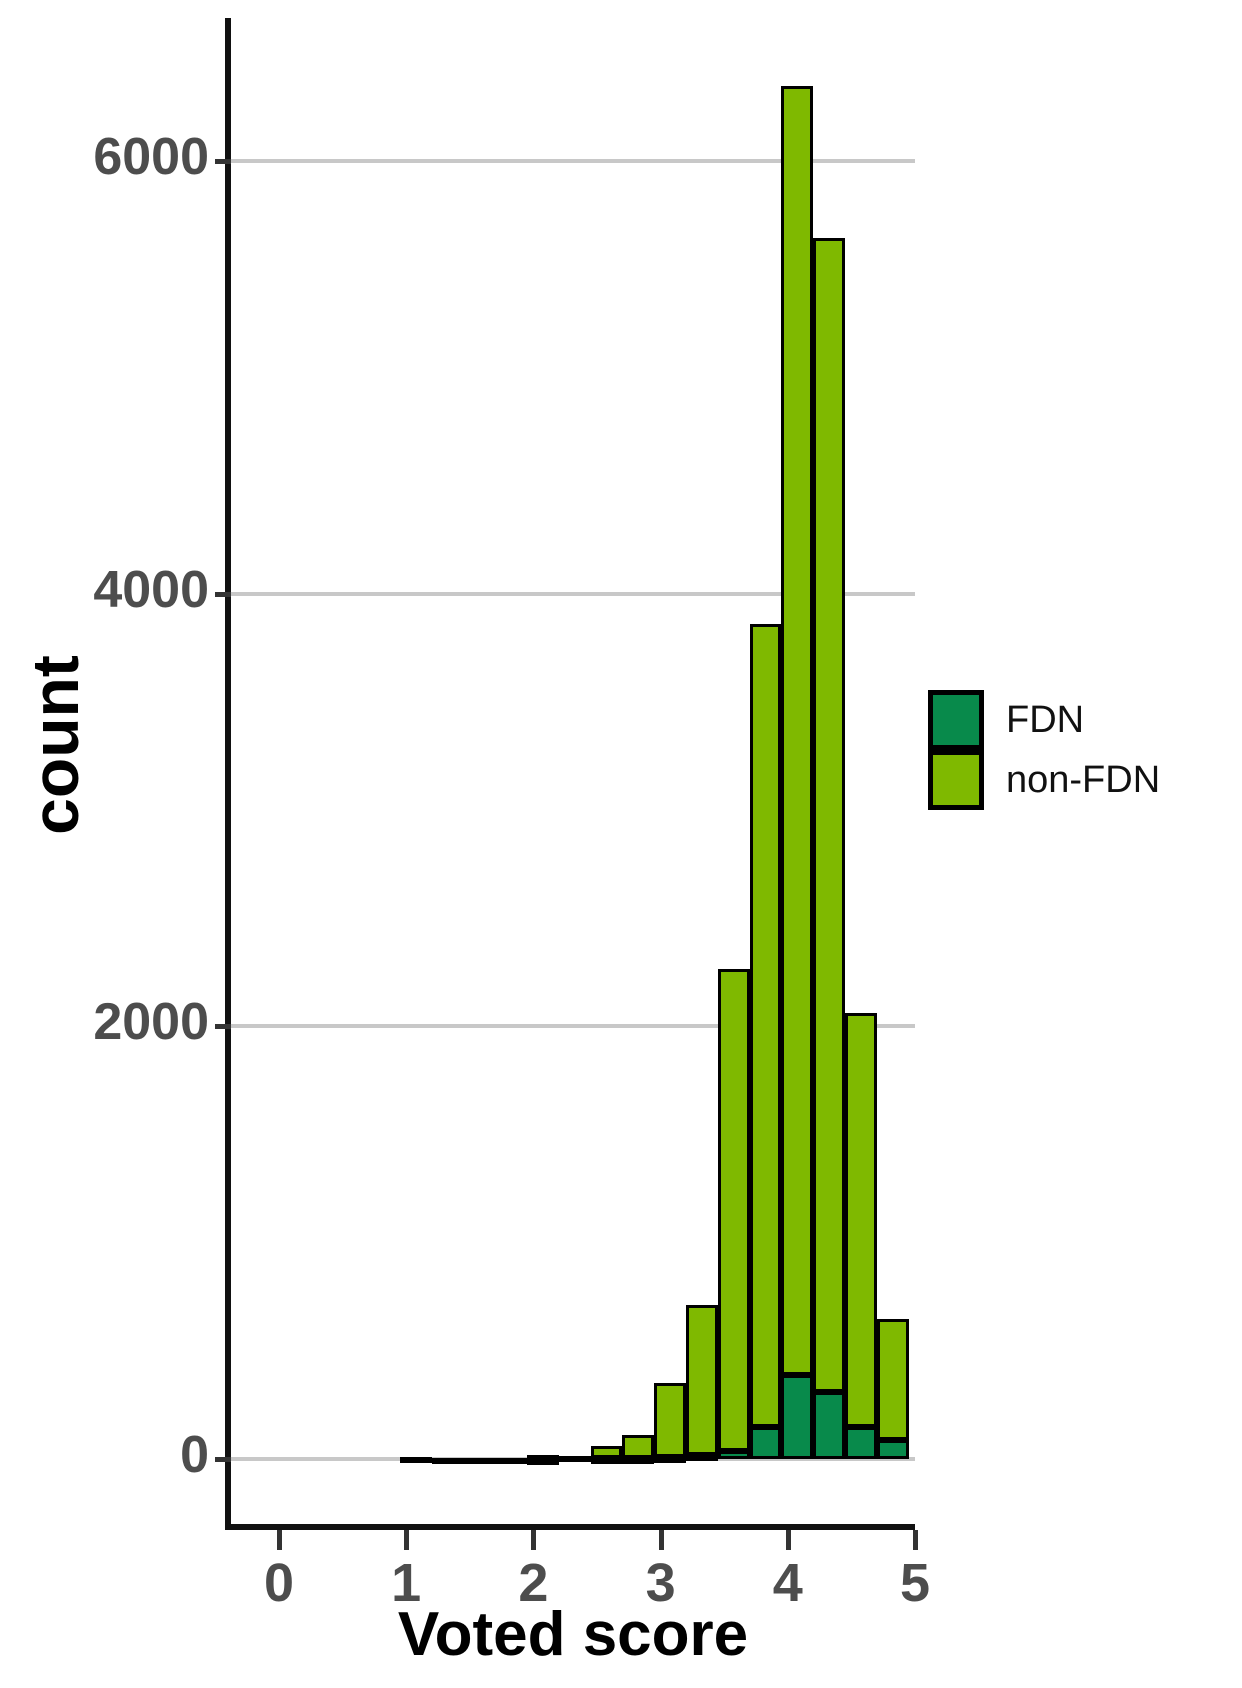 The image size is (1242, 1688). I want to click on y-axis-tick-label: 4000, so click(151, 589).